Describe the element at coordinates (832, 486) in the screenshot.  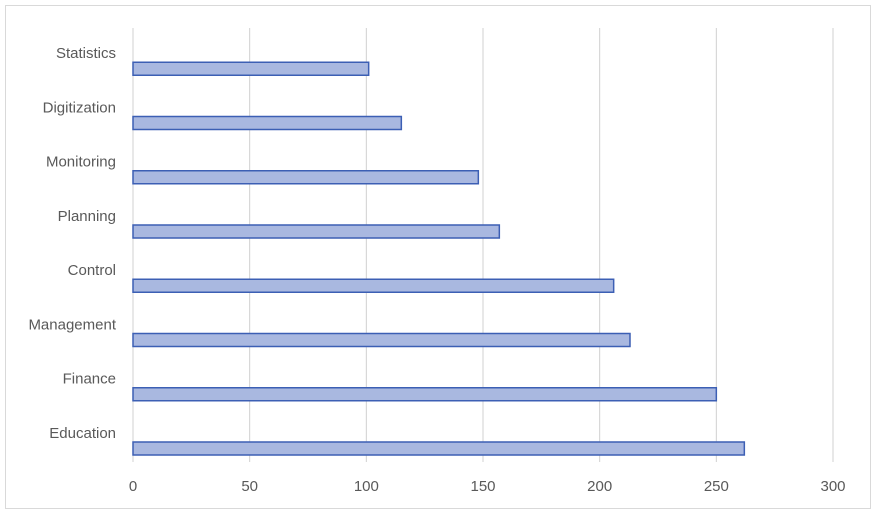
I see `x-tick-label: 300` at that location.